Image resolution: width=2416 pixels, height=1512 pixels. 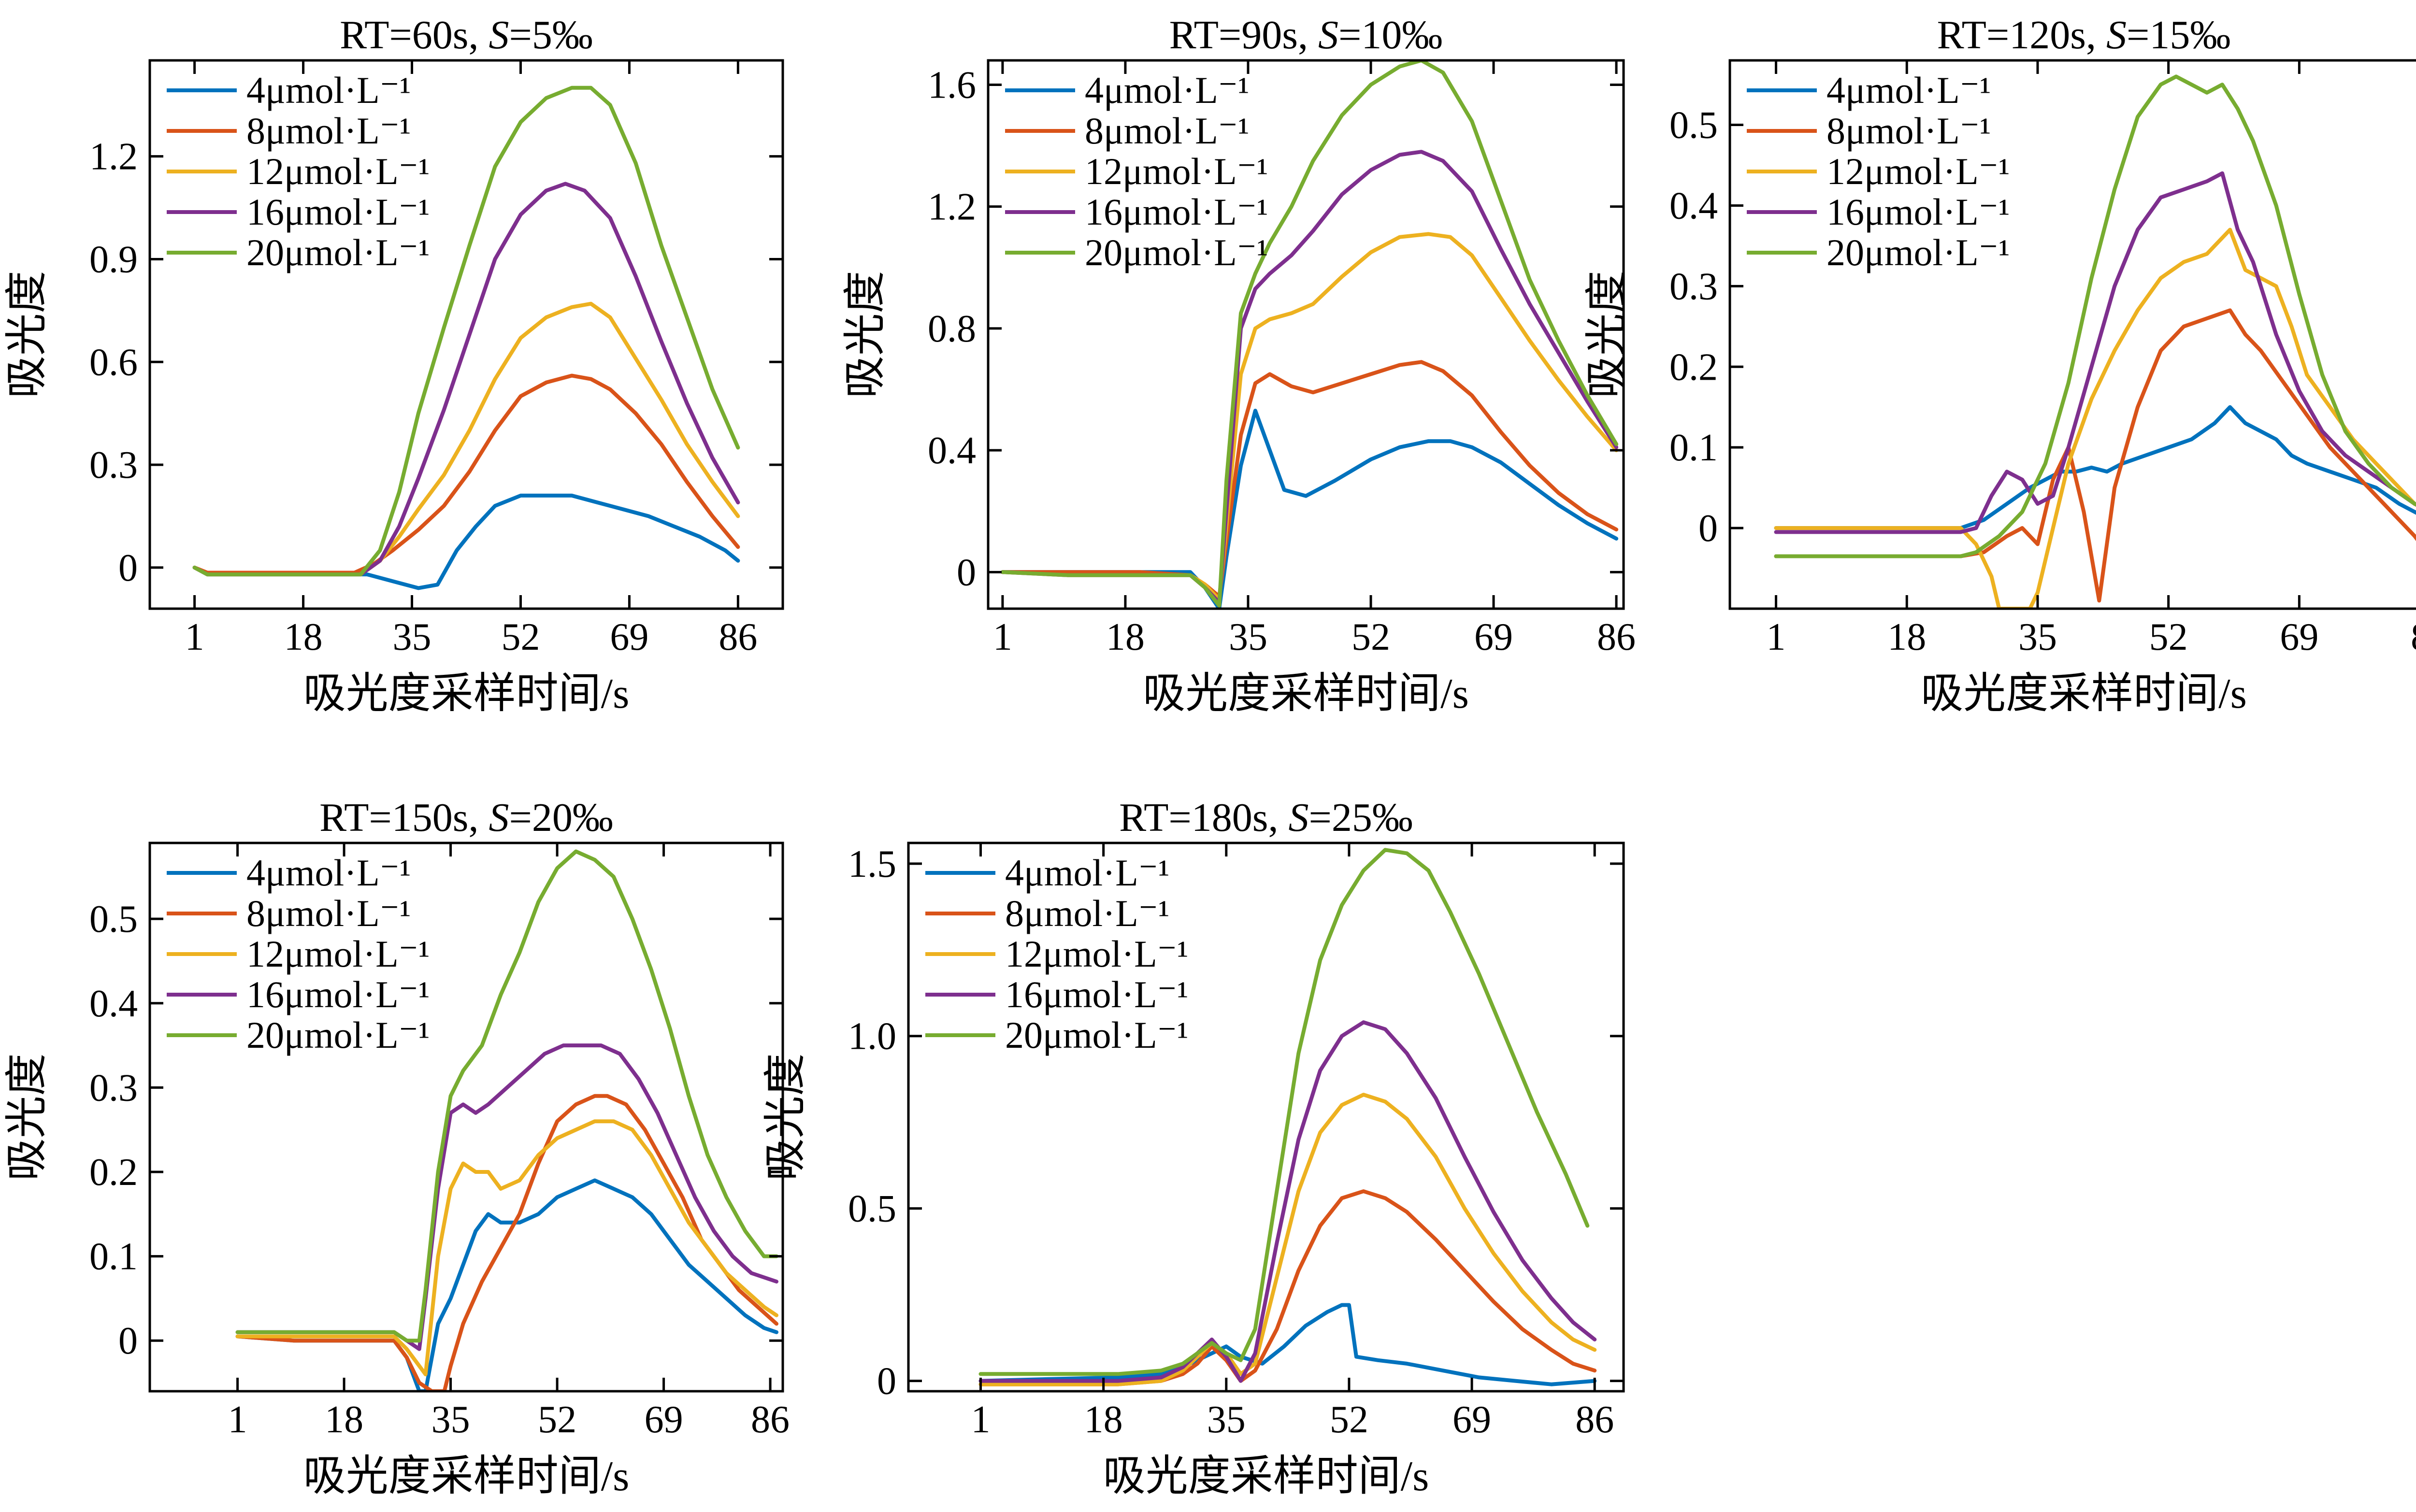 What do you see at coordinates (1306, 35) in the screenshot?
I see `chart-title: RT=90s, S=10‰` at bounding box center [1306, 35].